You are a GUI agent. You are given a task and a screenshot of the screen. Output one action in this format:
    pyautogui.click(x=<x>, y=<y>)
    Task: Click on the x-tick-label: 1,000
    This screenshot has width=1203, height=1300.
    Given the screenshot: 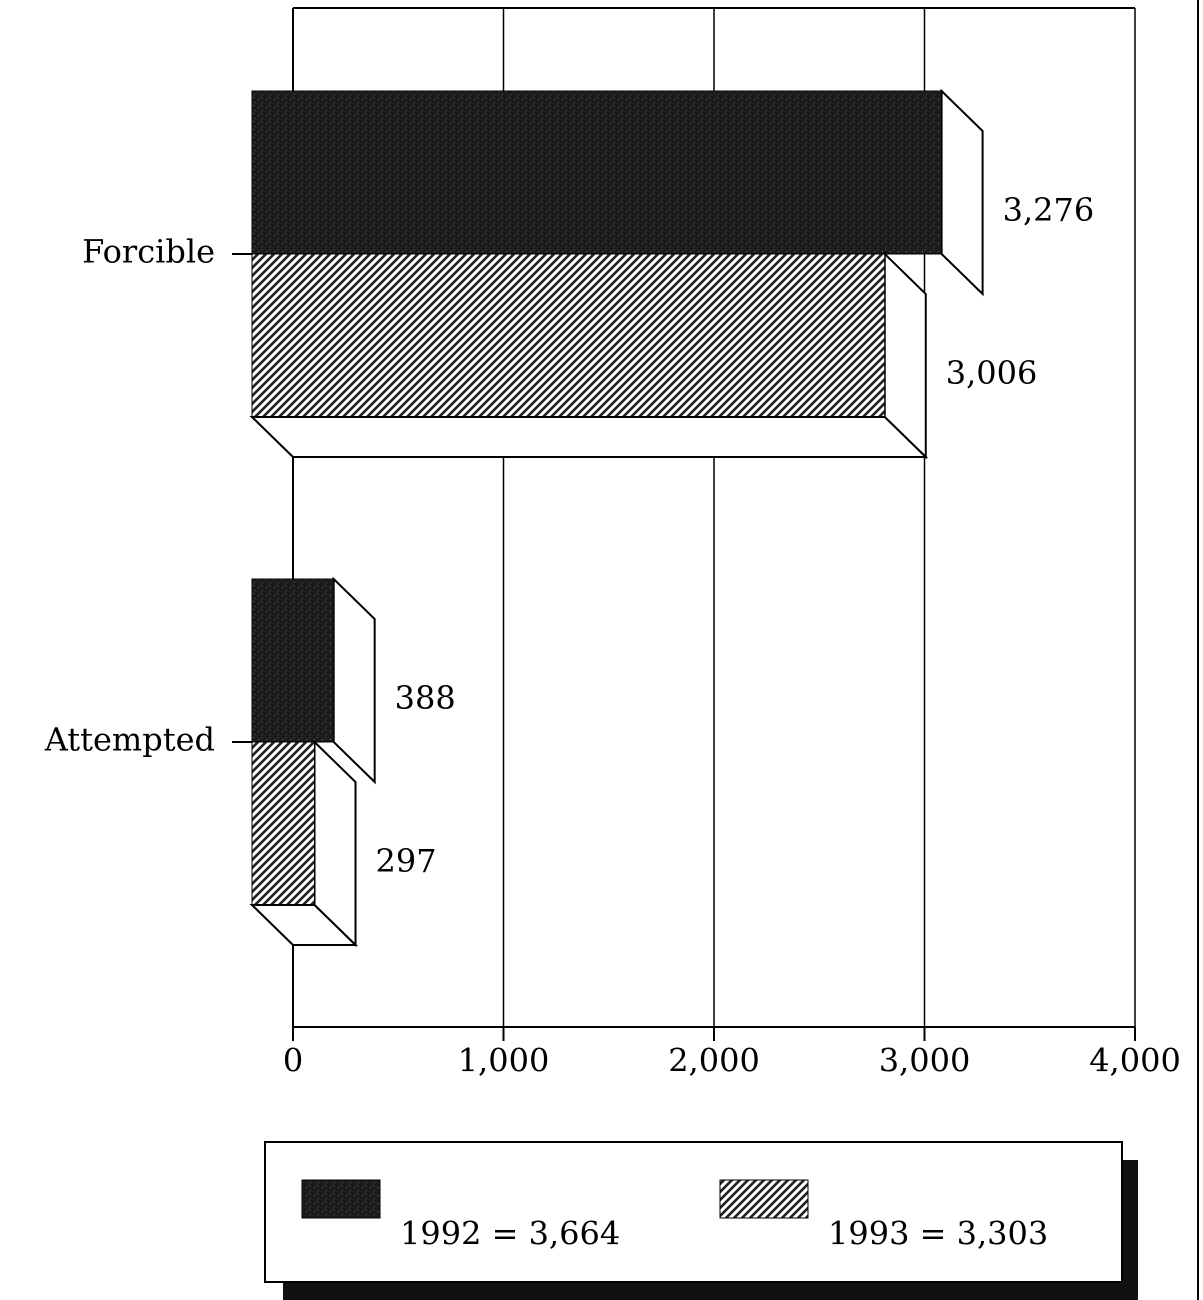 What is the action you would take?
    pyautogui.click(x=504, y=1061)
    